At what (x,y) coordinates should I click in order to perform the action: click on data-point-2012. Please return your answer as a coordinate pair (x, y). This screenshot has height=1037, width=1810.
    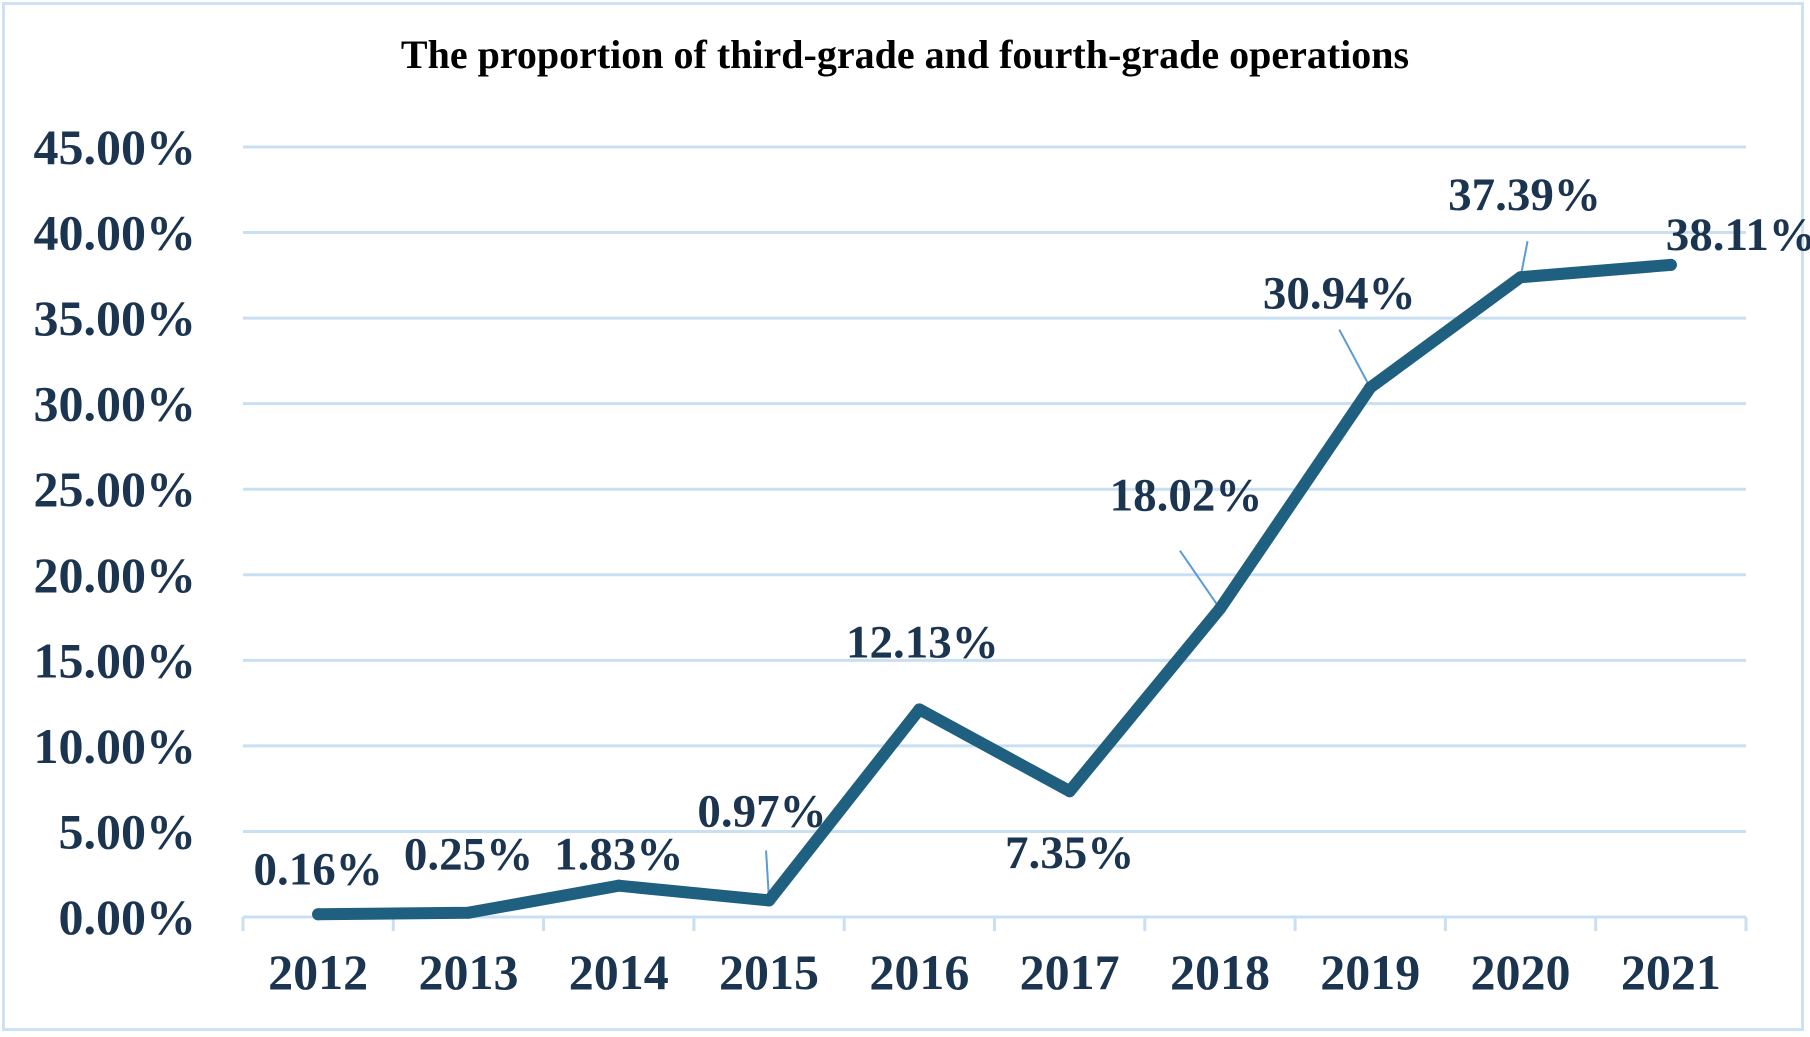
    Looking at the image, I should click on (318, 914).